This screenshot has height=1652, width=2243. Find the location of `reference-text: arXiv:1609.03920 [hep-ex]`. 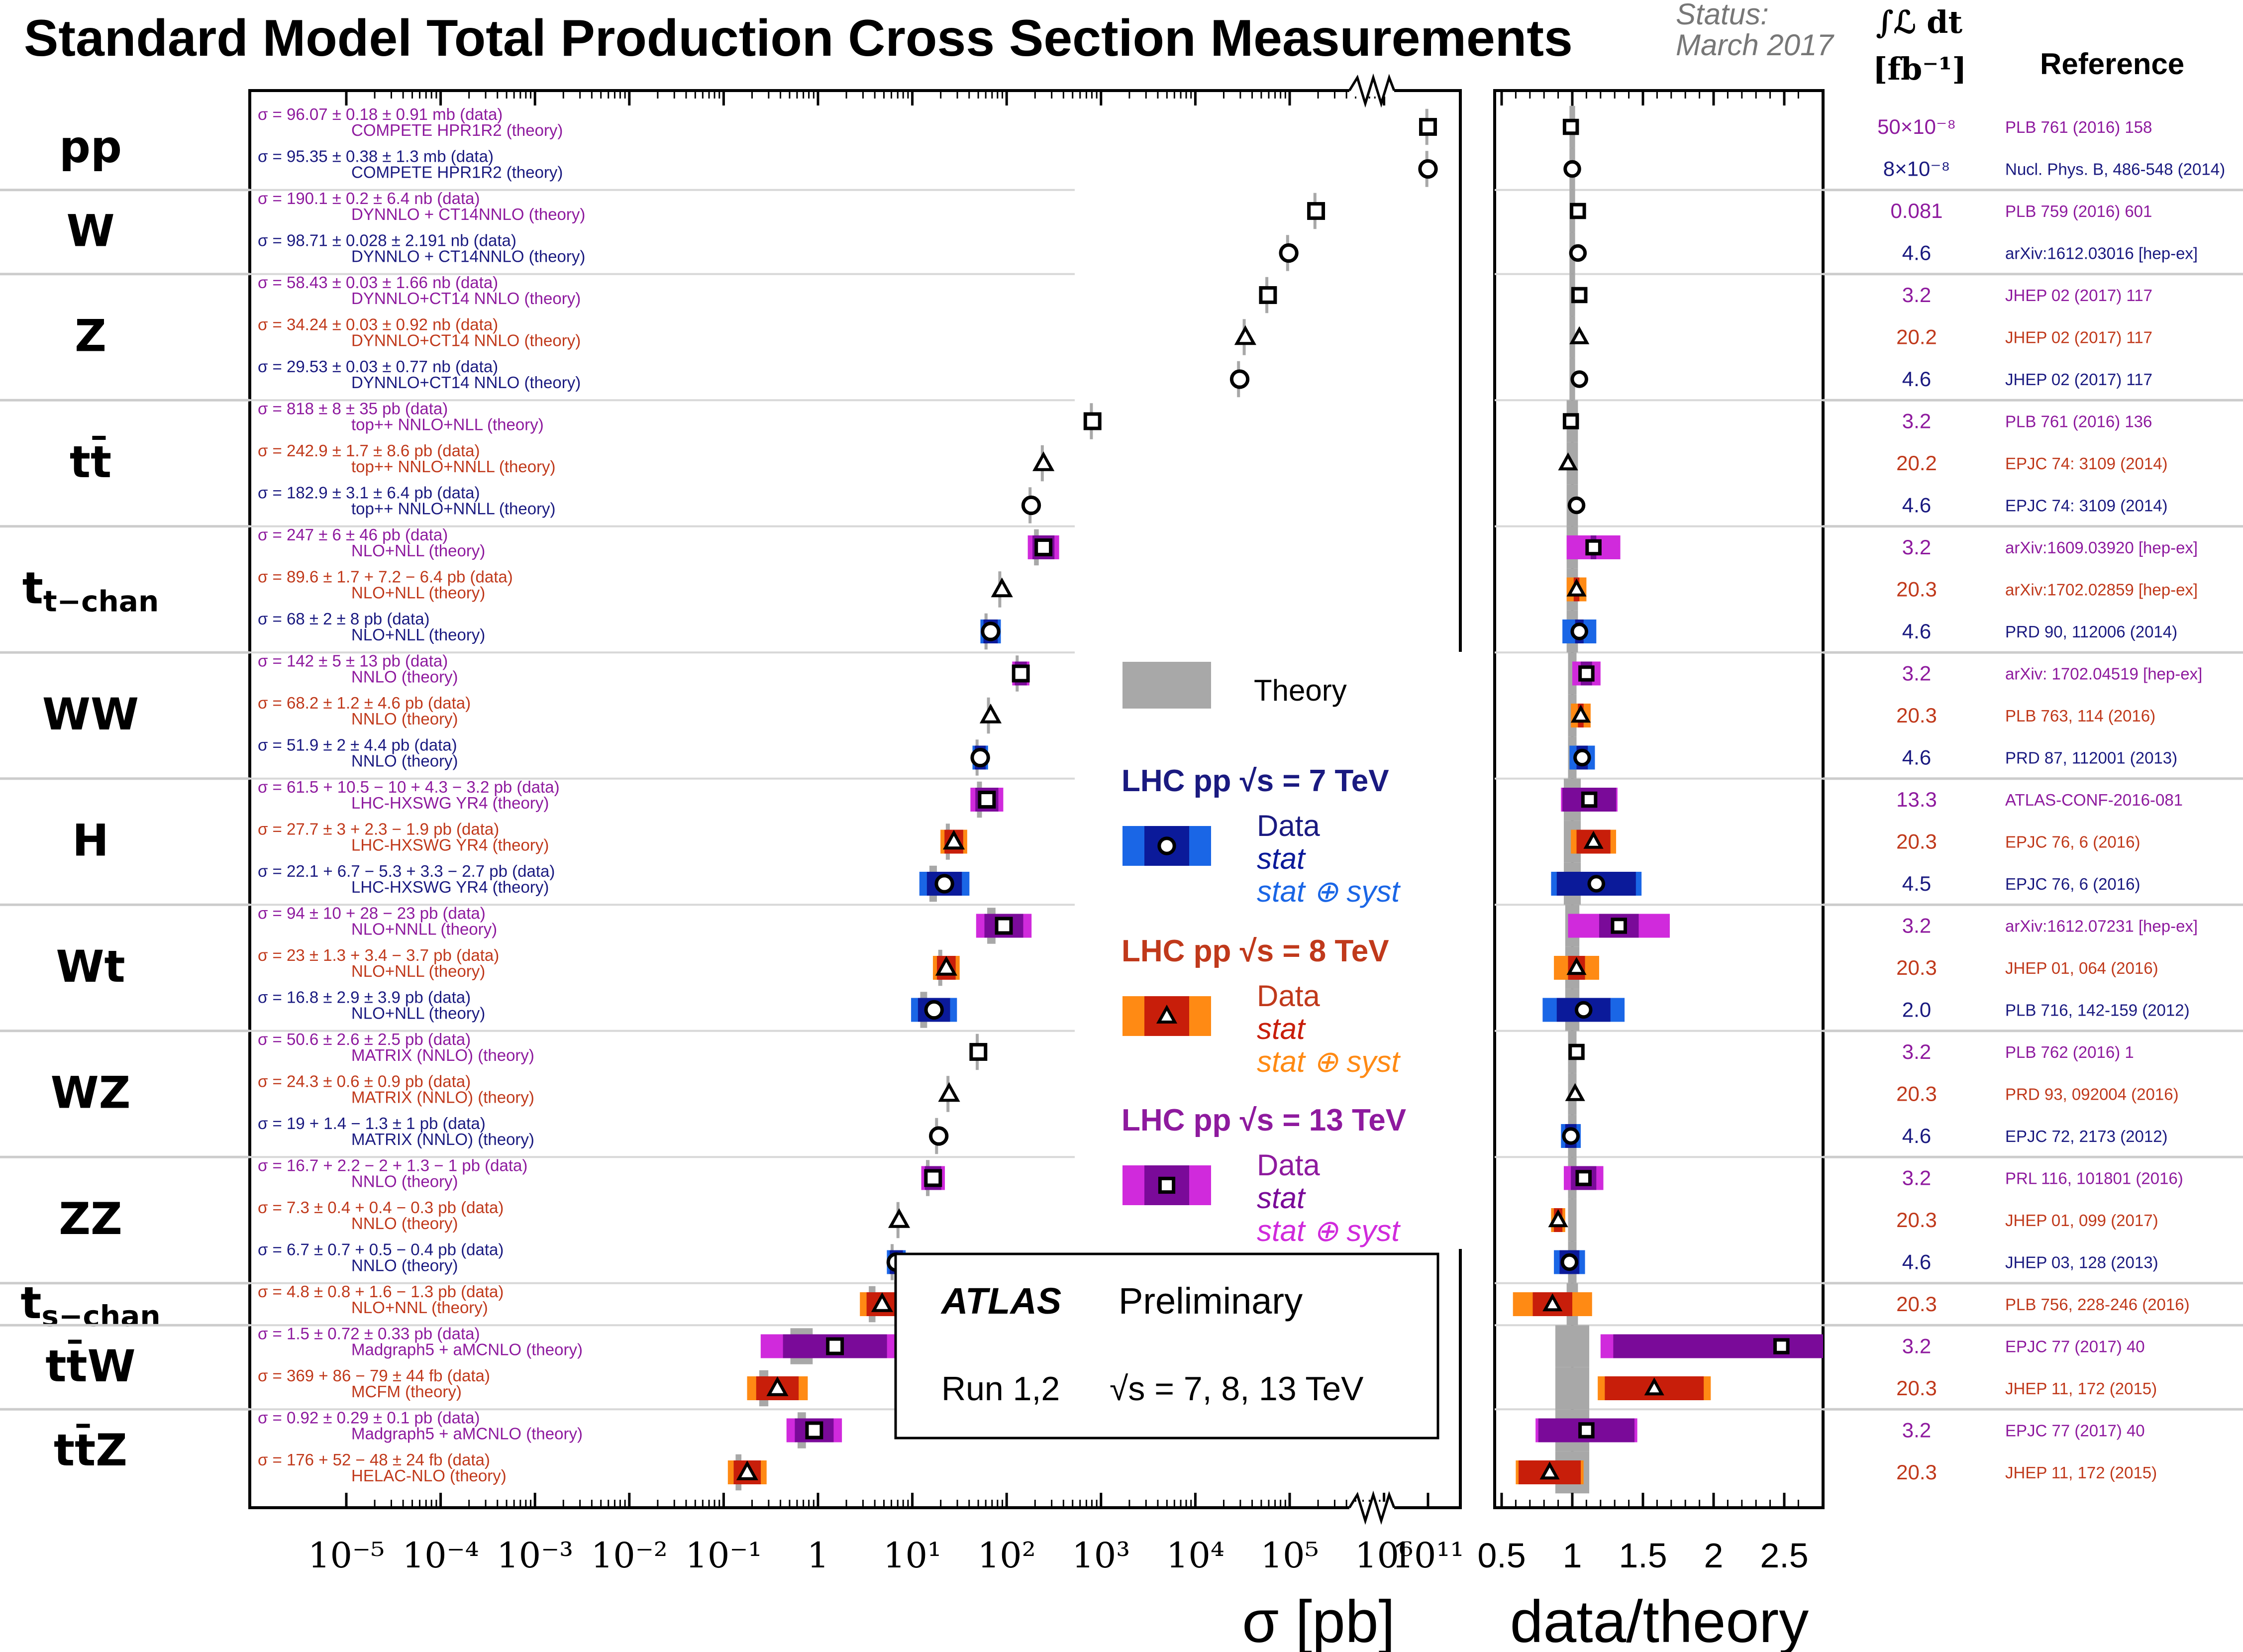

reference-text: arXiv:1609.03920 [hep-ex] is located at coordinates (2101, 547).